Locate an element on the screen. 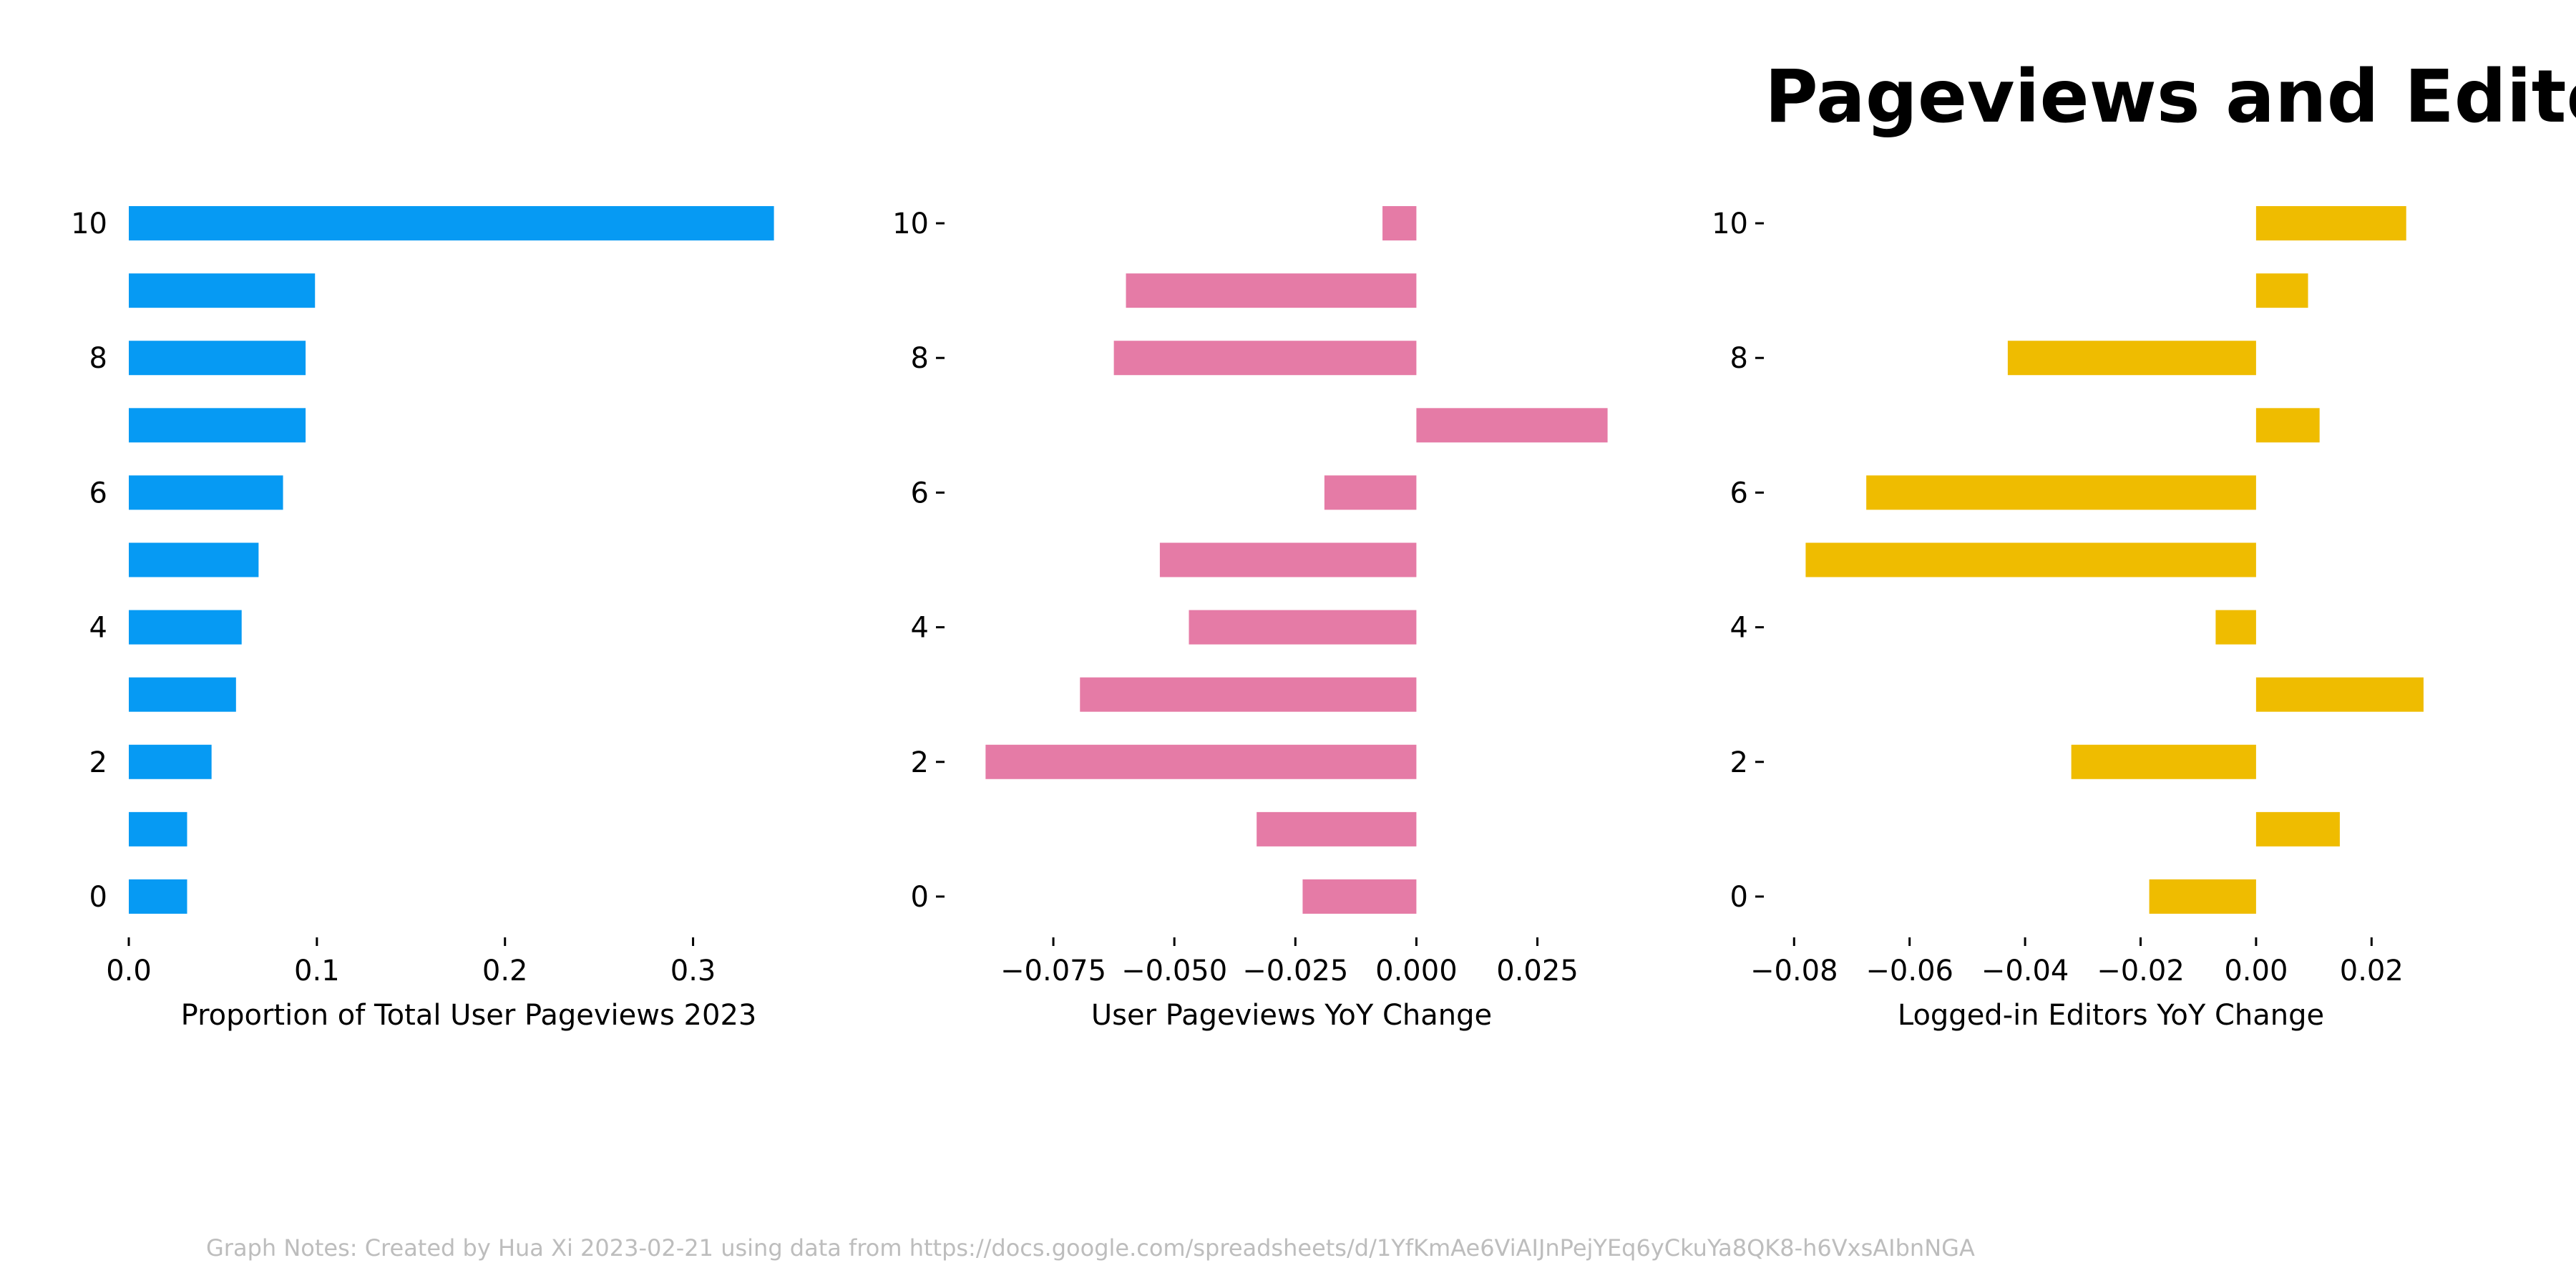 The width and height of the screenshot is (2576, 1288). x-tick-label: 0.00 is located at coordinates (2256, 971).